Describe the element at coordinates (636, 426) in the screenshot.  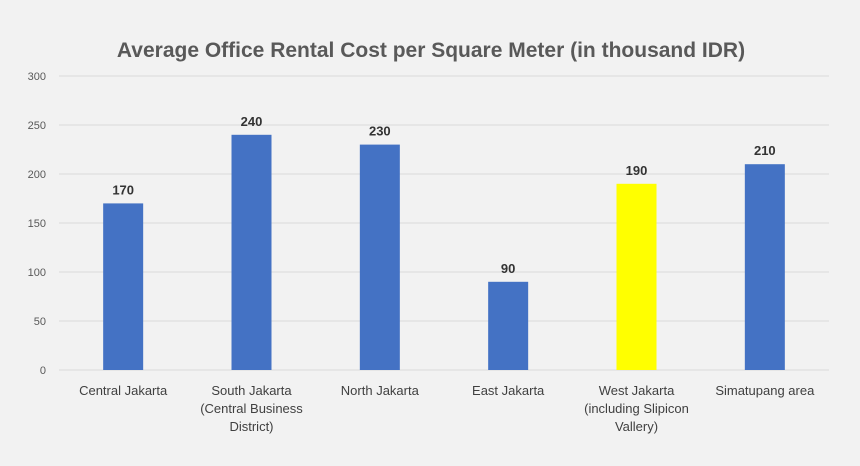
I see `x-category-label: Vallery)` at that location.